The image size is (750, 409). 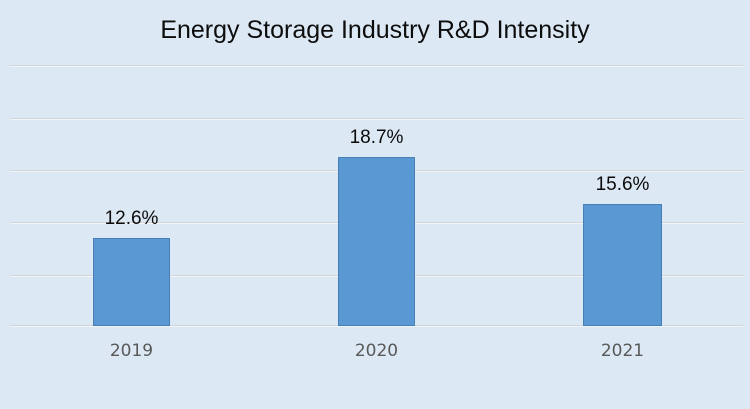 What do you see at coordinates (131, 351) in the screenshot?
I see `x-axis-label-2019: 2019` at bounding box center [131, 351].